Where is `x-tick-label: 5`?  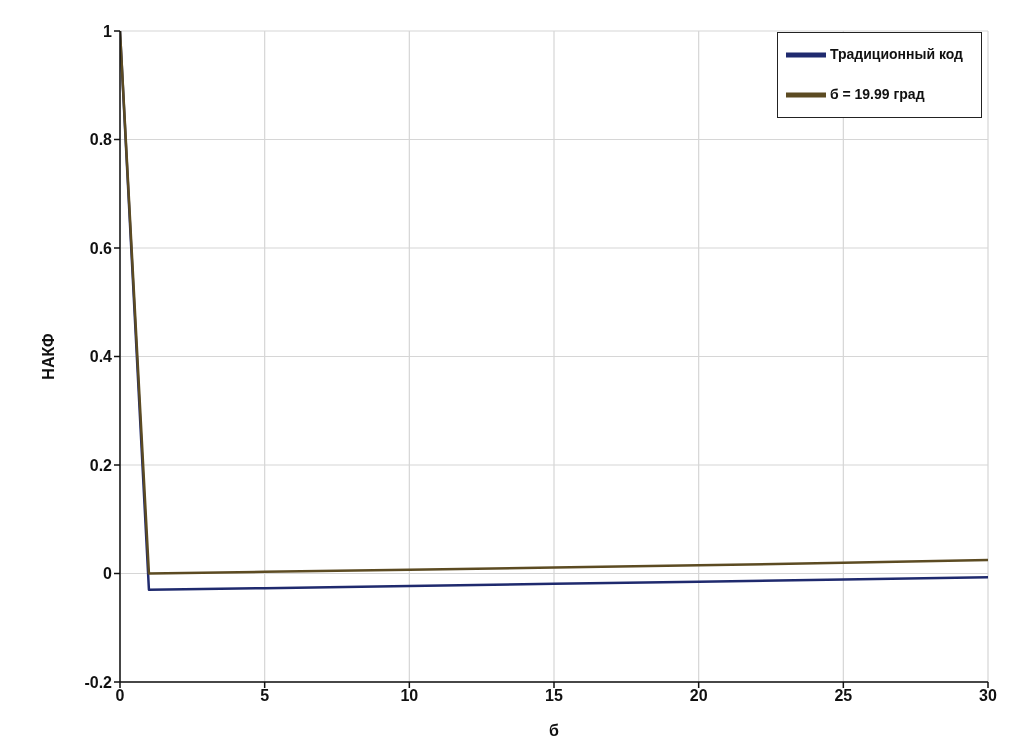 x-tick-label: 5 is located at coordinates (265, 696).